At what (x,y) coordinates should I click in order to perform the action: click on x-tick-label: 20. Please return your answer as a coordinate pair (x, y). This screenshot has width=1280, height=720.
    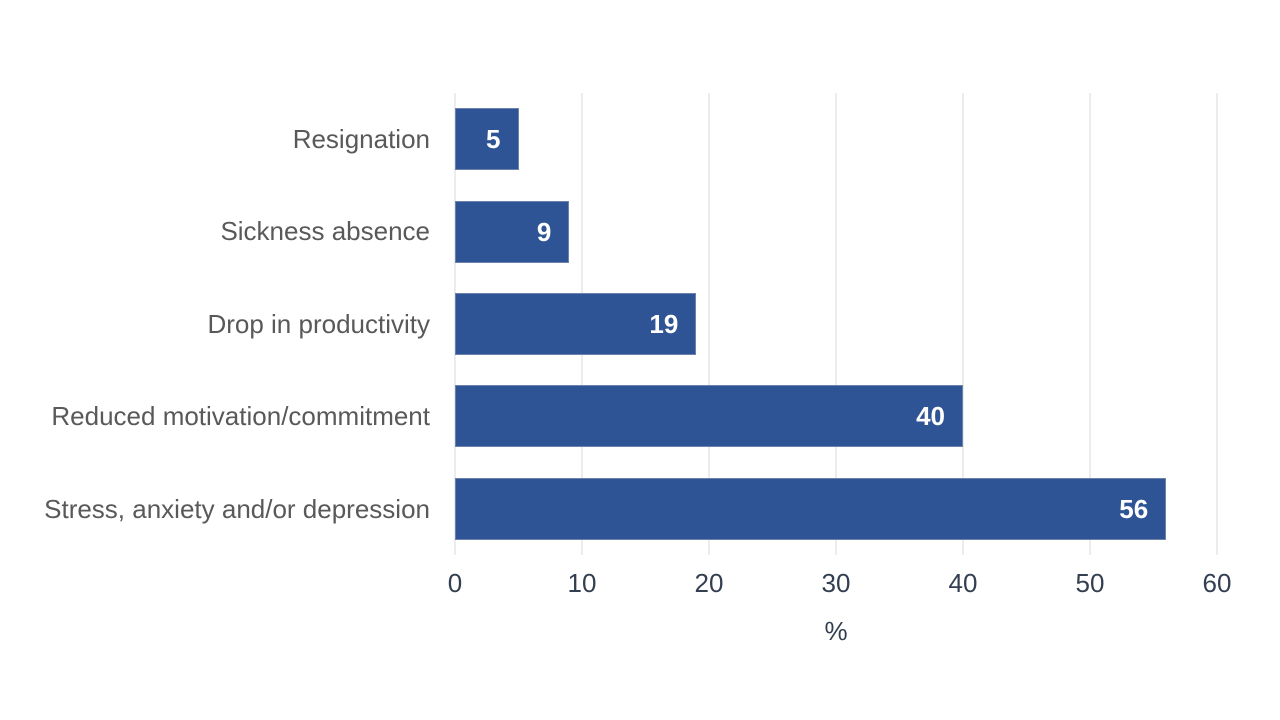
    Looking at the image, I should click on (709, 583).